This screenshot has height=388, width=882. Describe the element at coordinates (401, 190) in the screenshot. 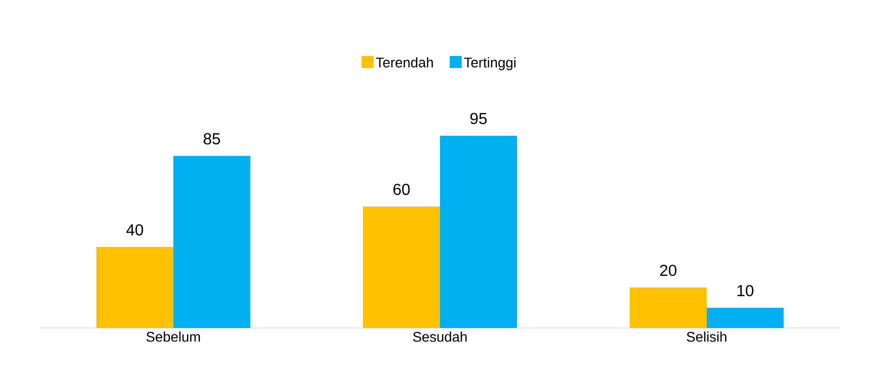

I see `data-label: 60` at that location.